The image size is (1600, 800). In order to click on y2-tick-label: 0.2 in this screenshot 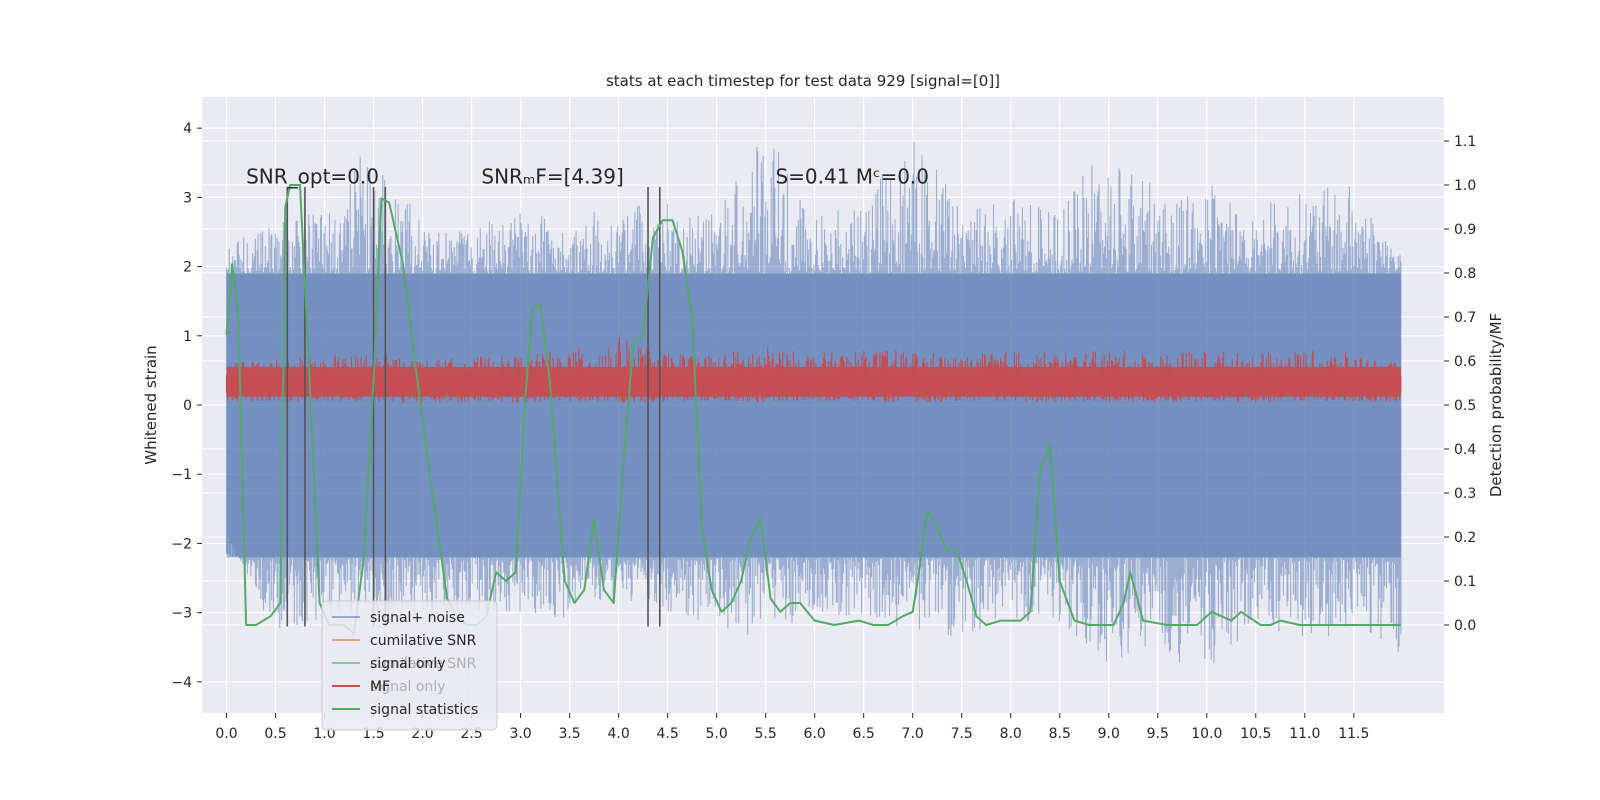, I will do `click(1465, 538)`.